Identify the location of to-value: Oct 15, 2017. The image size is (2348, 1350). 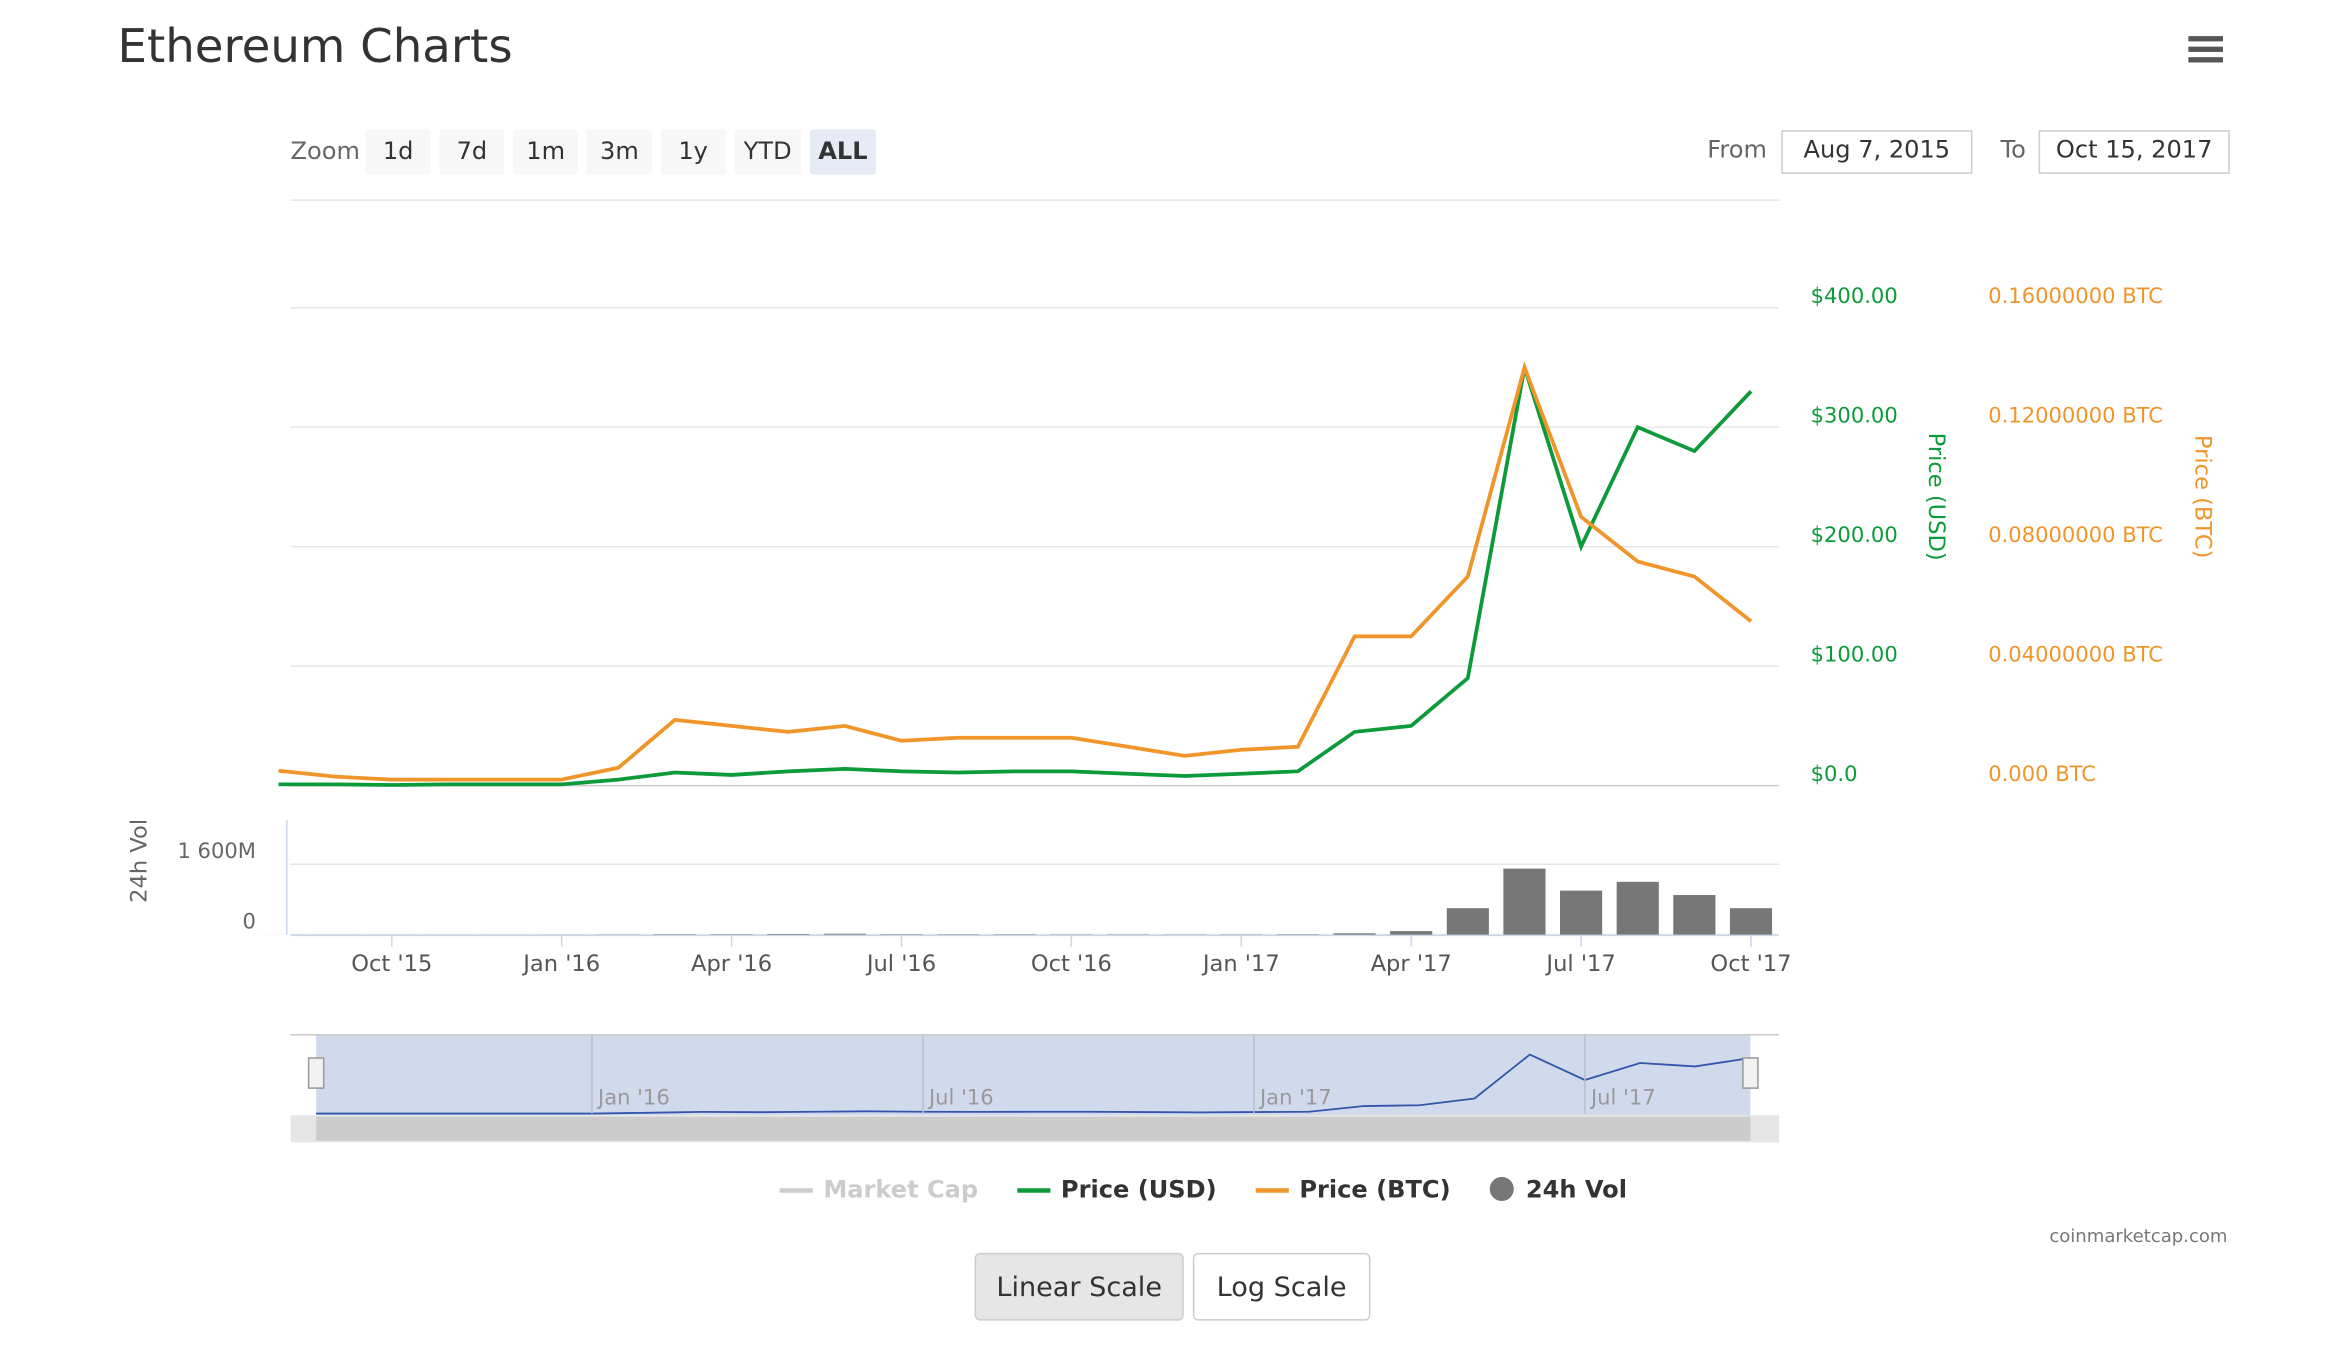
(2134, 150).